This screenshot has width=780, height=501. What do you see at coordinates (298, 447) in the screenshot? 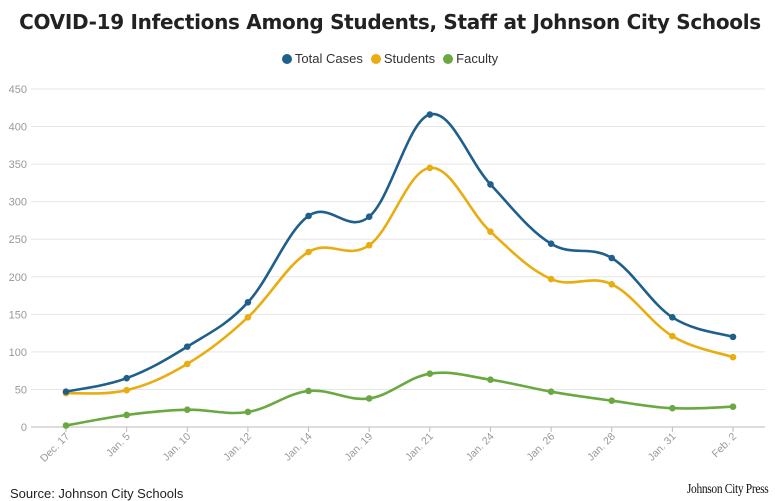
I see `x-tick-label: Jan. 14` at bounding box center [298, 447].